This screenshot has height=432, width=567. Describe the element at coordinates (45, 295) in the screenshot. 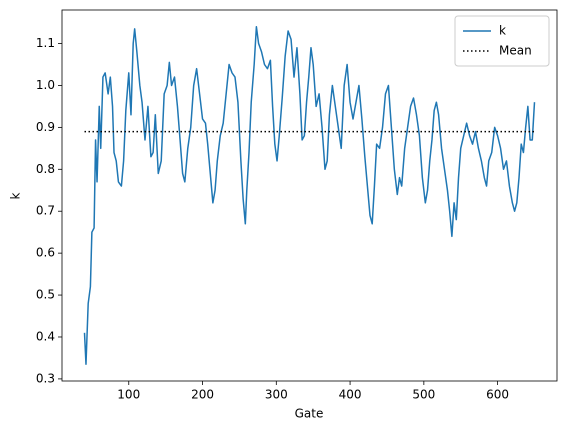

I see `y-tick-label: 0.5` at that location.